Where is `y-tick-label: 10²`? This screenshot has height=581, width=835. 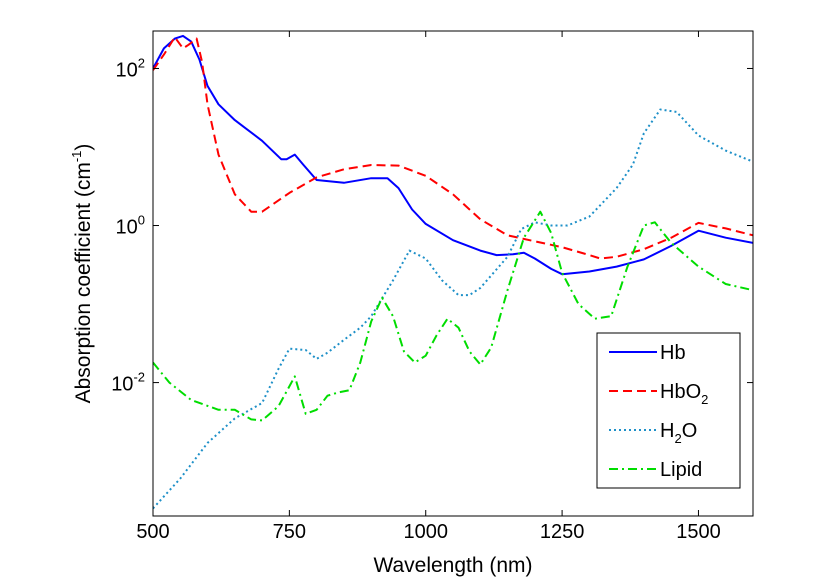 y-tick-label: 10² is located at coordinates (130, 68).